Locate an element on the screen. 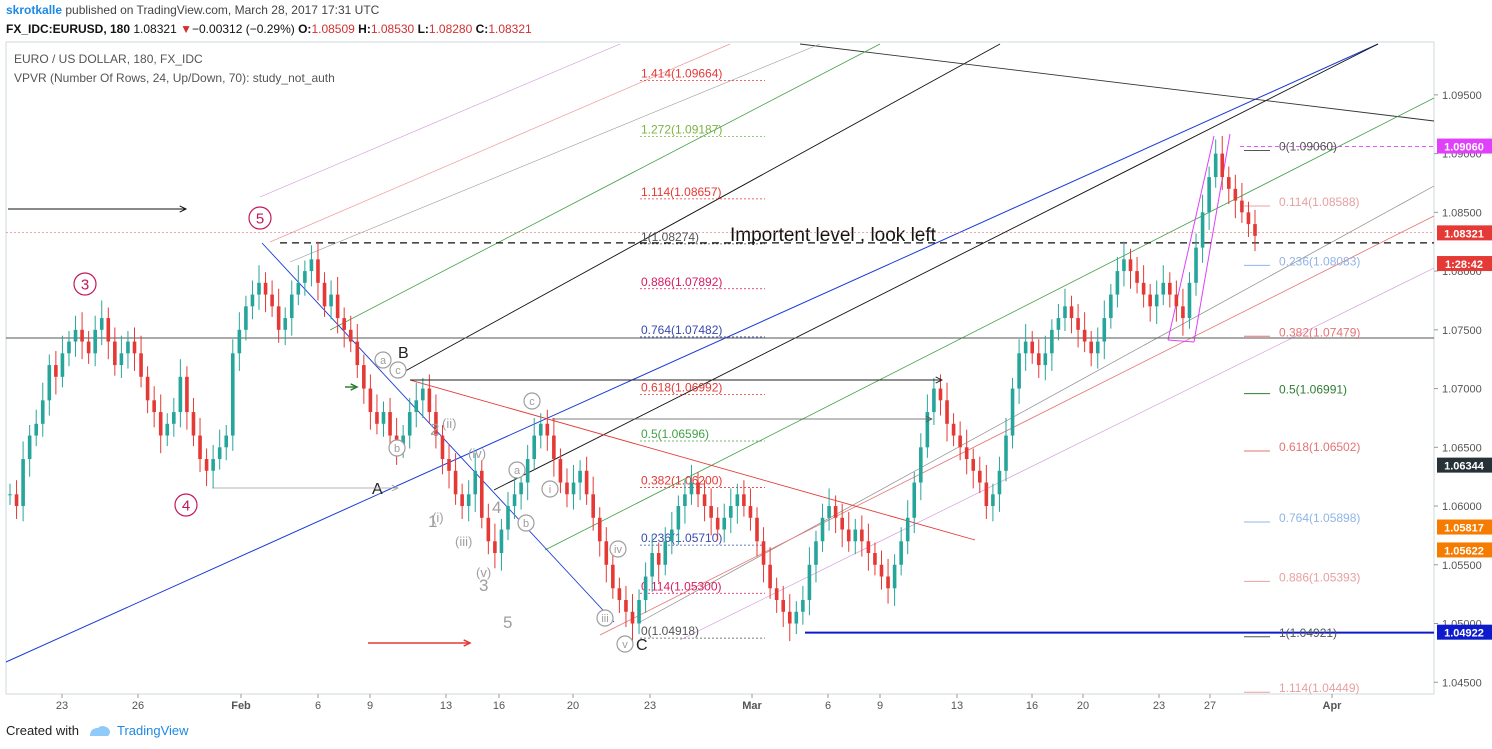 The height and width of the screenshot is (749, 1492). low-label: L: is located at coordinates (423, 29).